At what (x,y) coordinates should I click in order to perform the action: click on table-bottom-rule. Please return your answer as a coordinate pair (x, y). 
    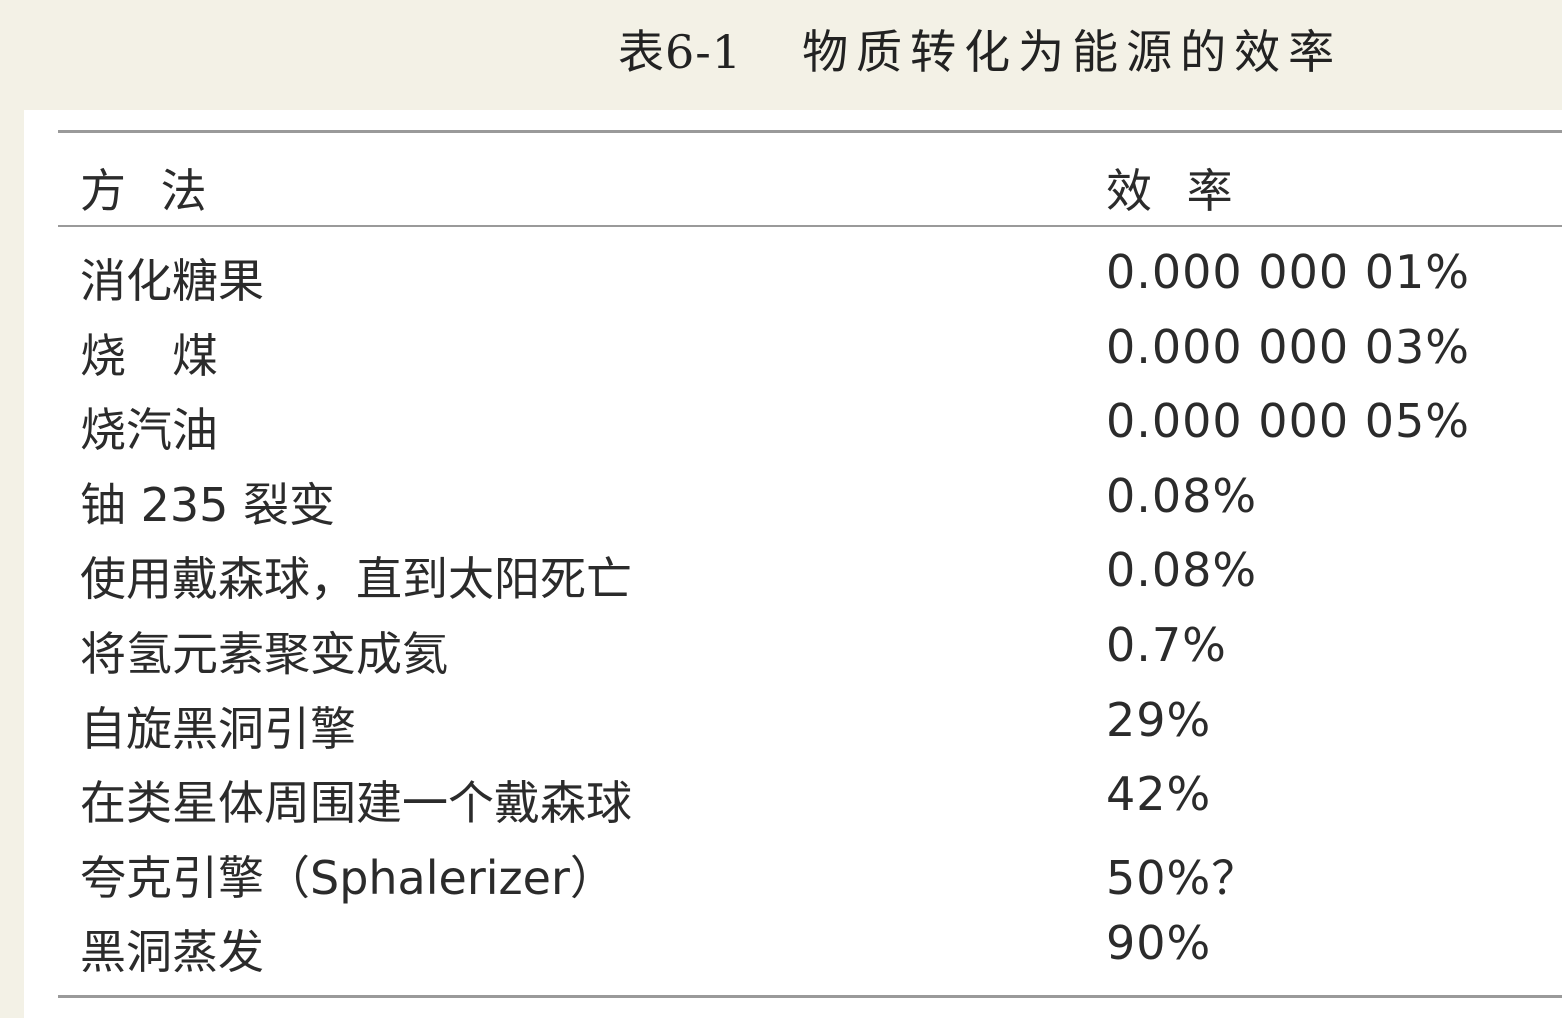
    Looking at the image, I should click on (810, 996).